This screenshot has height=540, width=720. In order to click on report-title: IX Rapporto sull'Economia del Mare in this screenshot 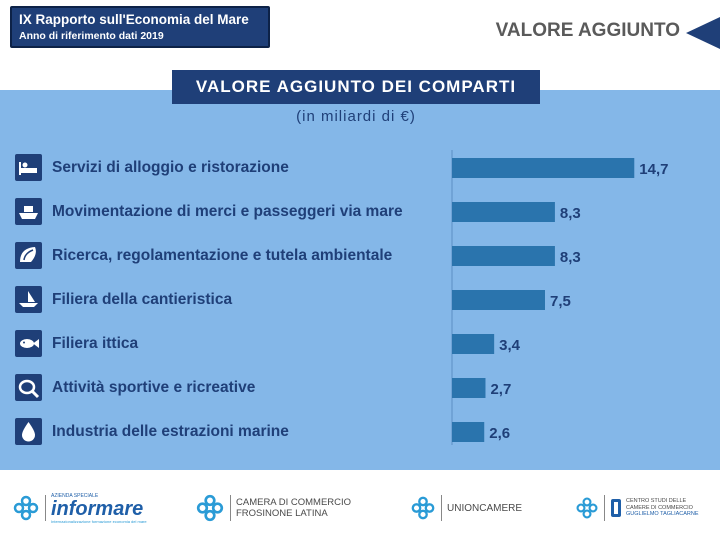, I will do `click(134, 19)`.